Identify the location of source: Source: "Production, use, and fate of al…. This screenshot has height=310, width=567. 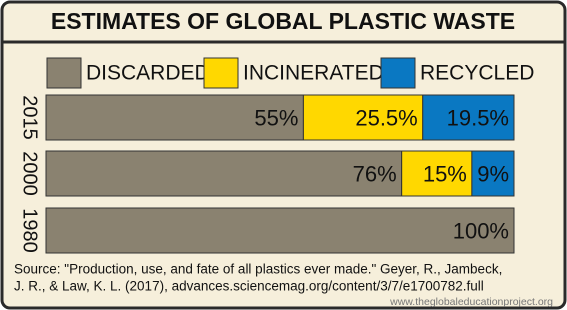
(258, 269).